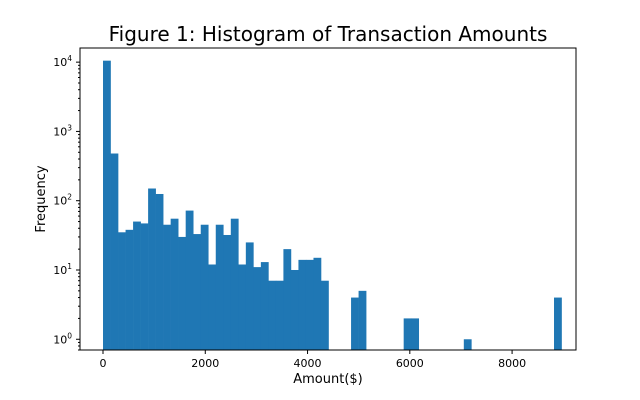 The width and height of the screenshot is (640, 400). Describe the element at coordinates (205, 363) in the screenshot. I see `x-tick-label: 2000` at that location.